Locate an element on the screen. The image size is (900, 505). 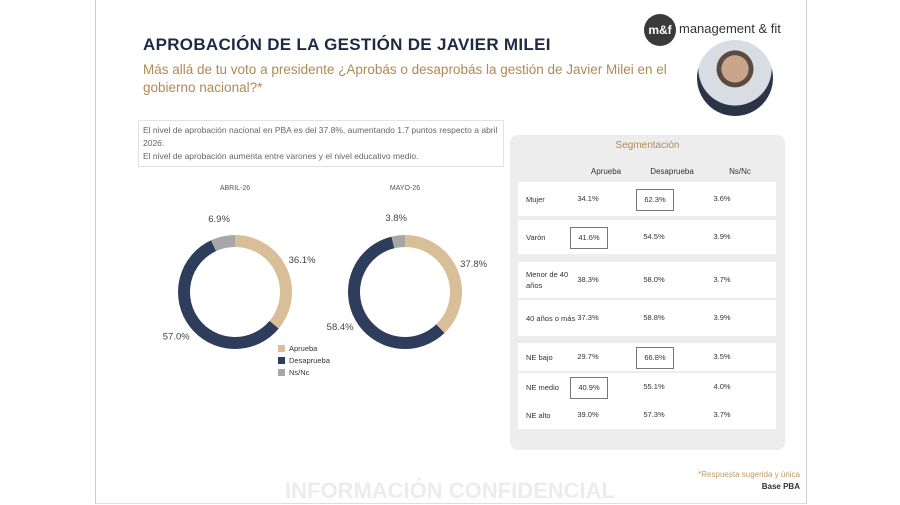
legend-label: Aprueba is located at coordinates (303, 348).